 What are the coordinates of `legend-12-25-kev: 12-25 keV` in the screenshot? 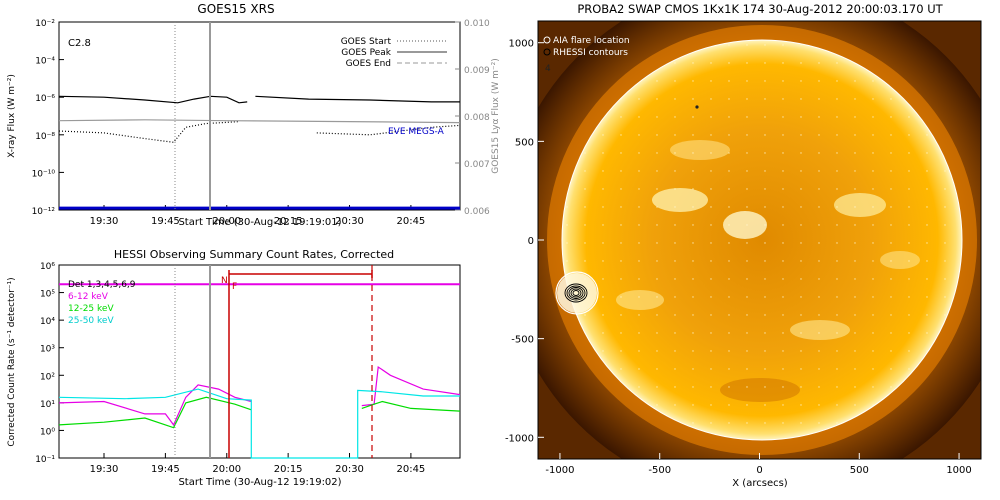 It's located at (91, 309).